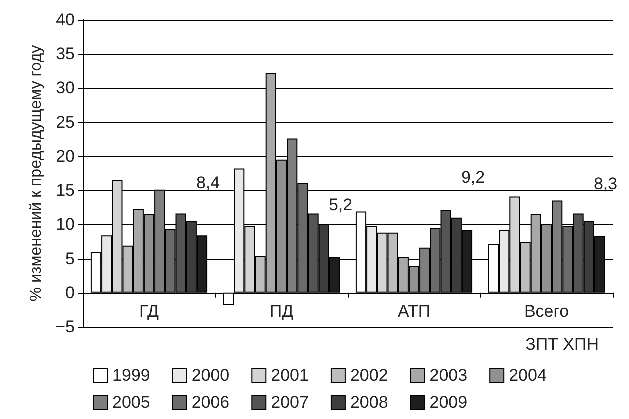 The width and height of the screenshot is (629, 419). I want to click on legend-label: 2007, so click(290, 402).